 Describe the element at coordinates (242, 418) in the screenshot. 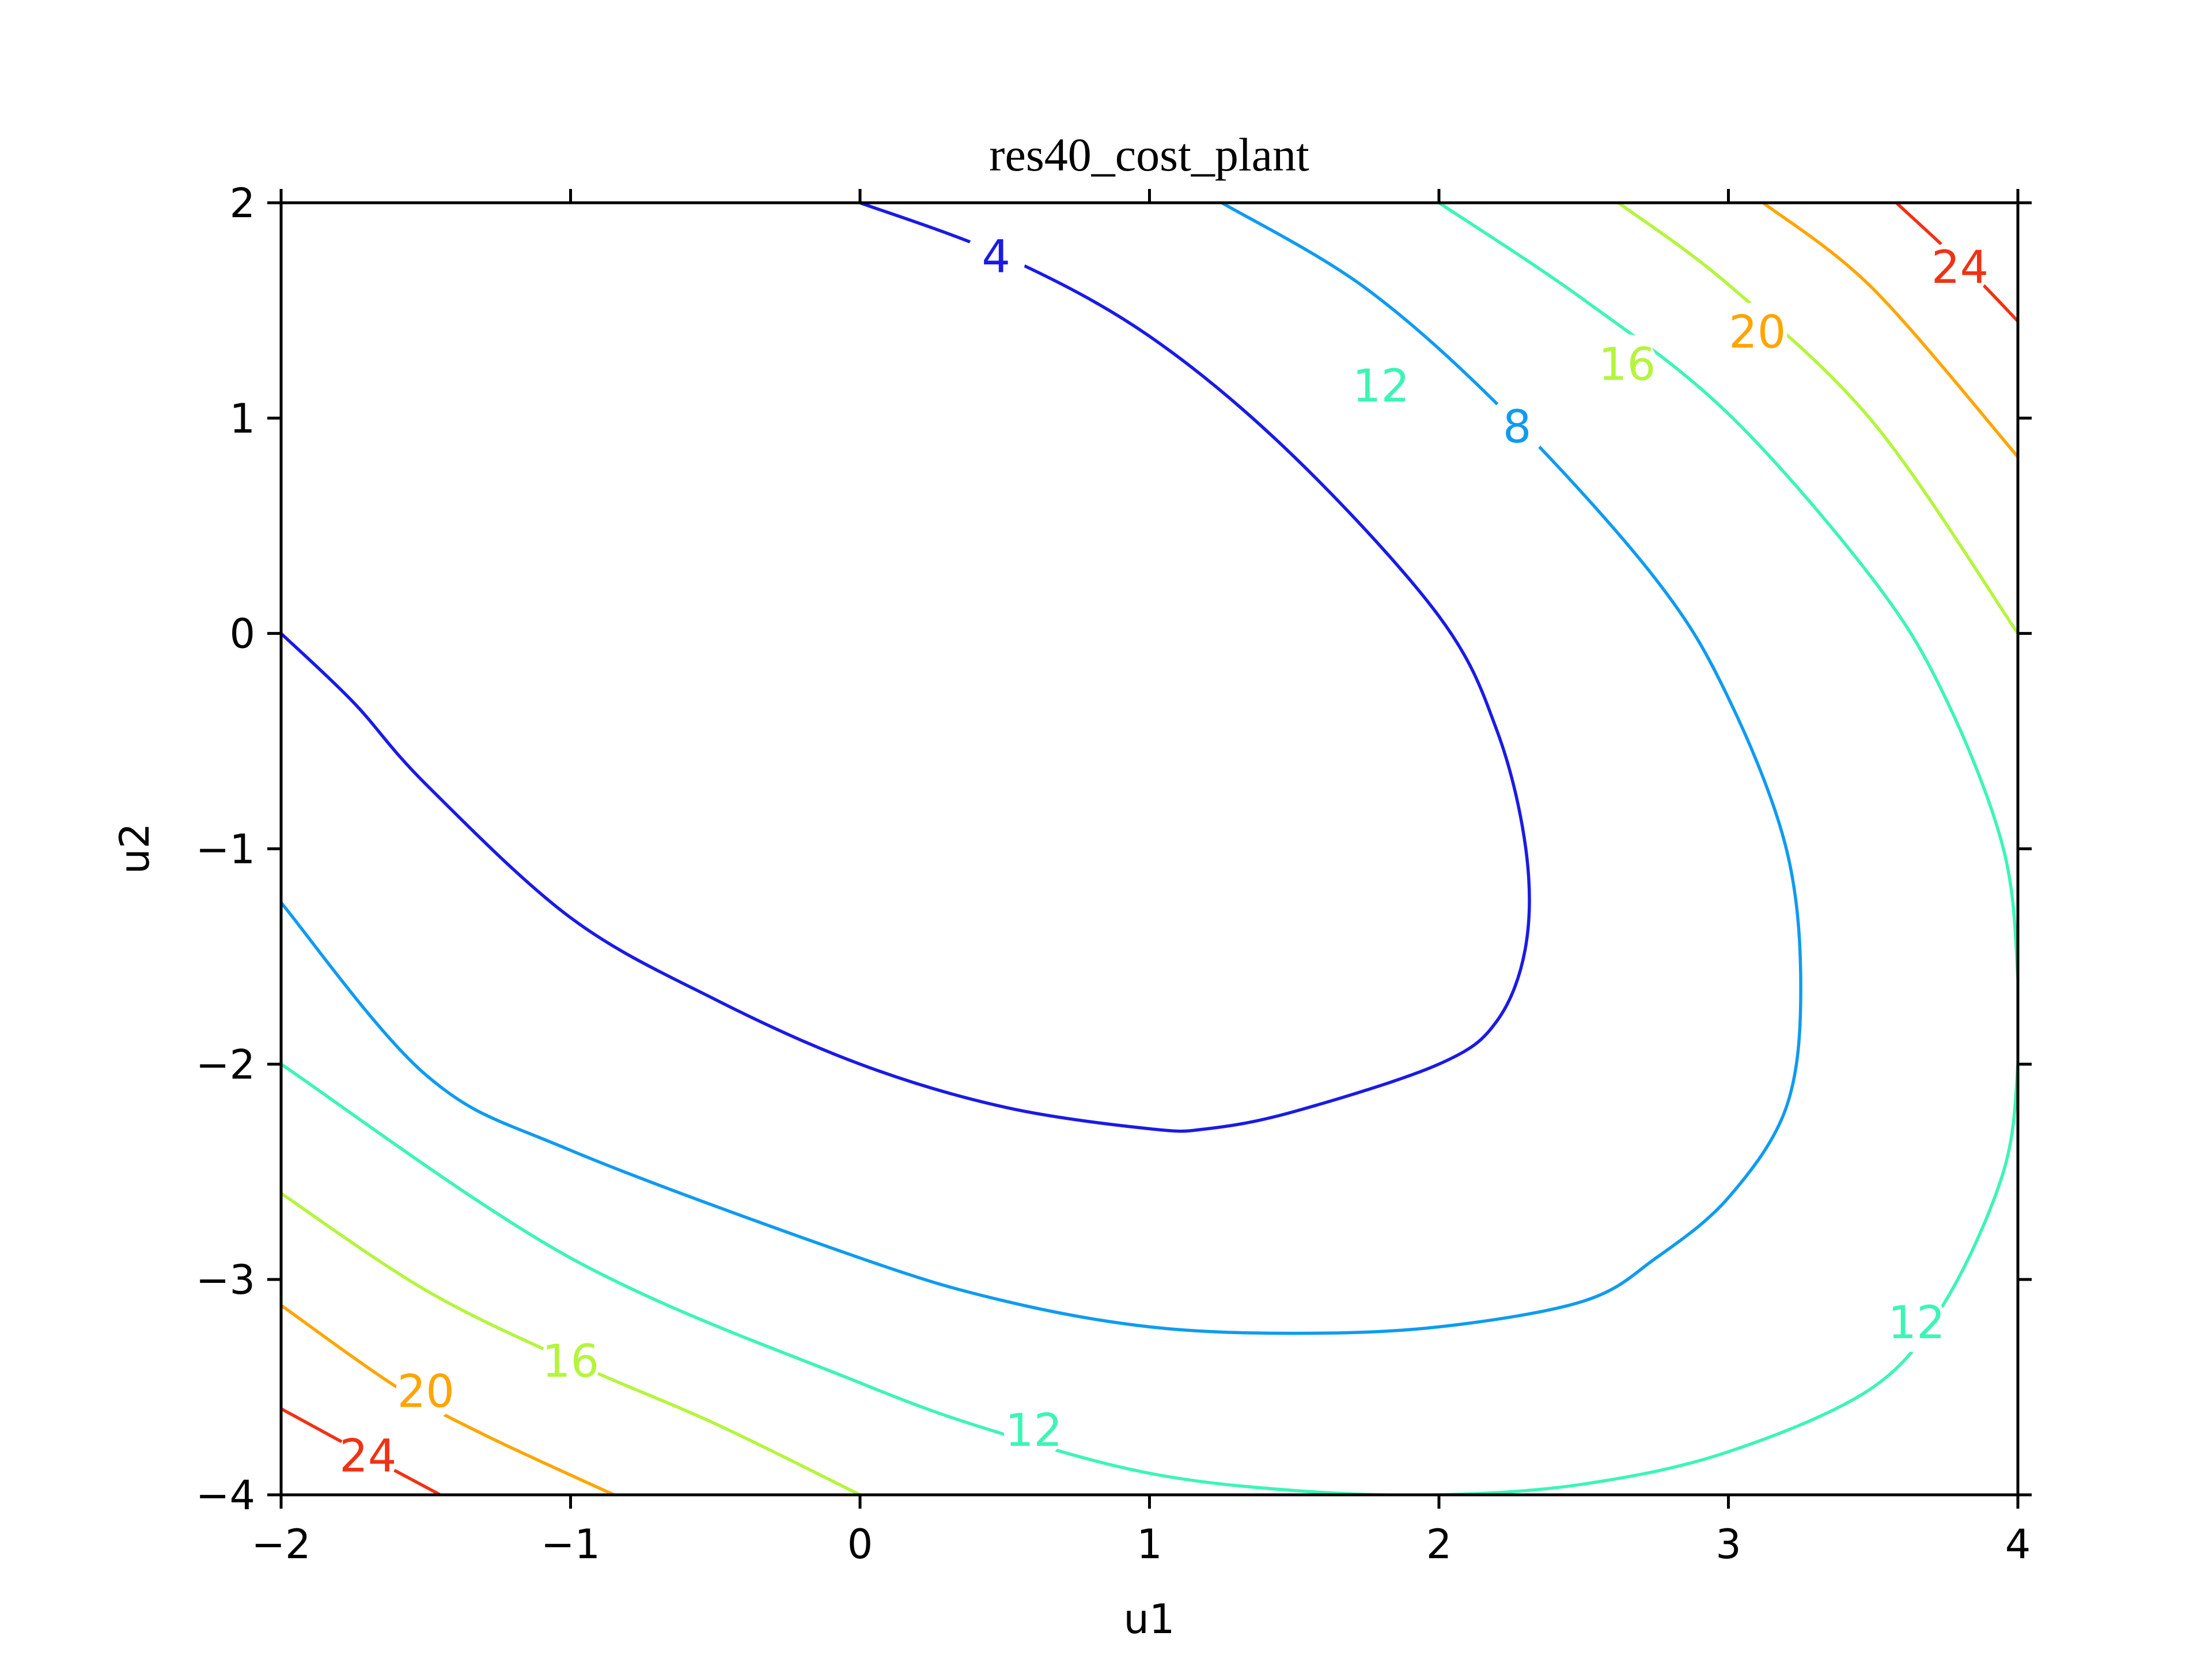

I see `y-tick-label: 1` at that location.